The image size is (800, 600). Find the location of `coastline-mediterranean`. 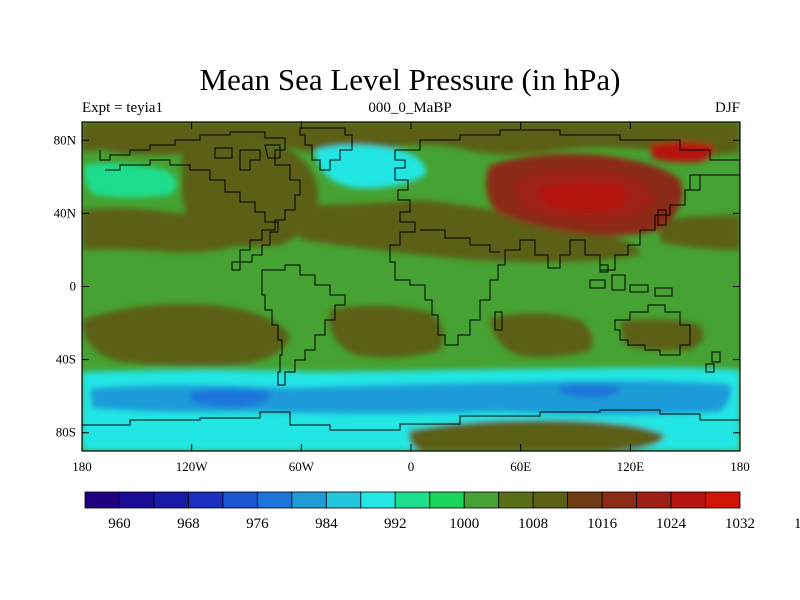

coastline-mediterranean is located at coordinates (460, 241).